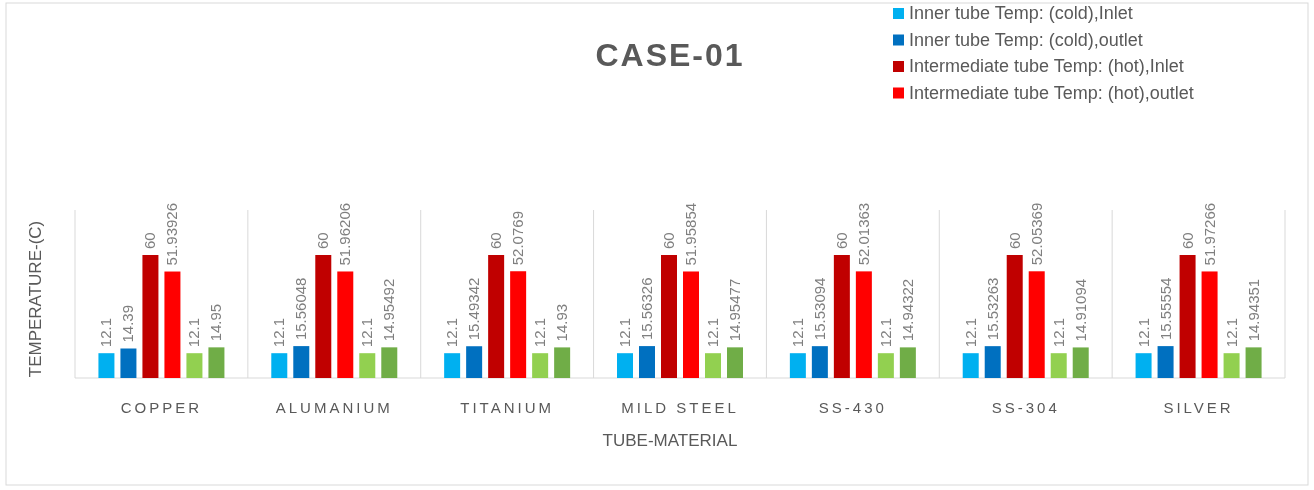 The image size is (1314, 490). Describe the element at coordinates (1209, 234) in the screenshot. I see `data-label: 51.97266` at that location.